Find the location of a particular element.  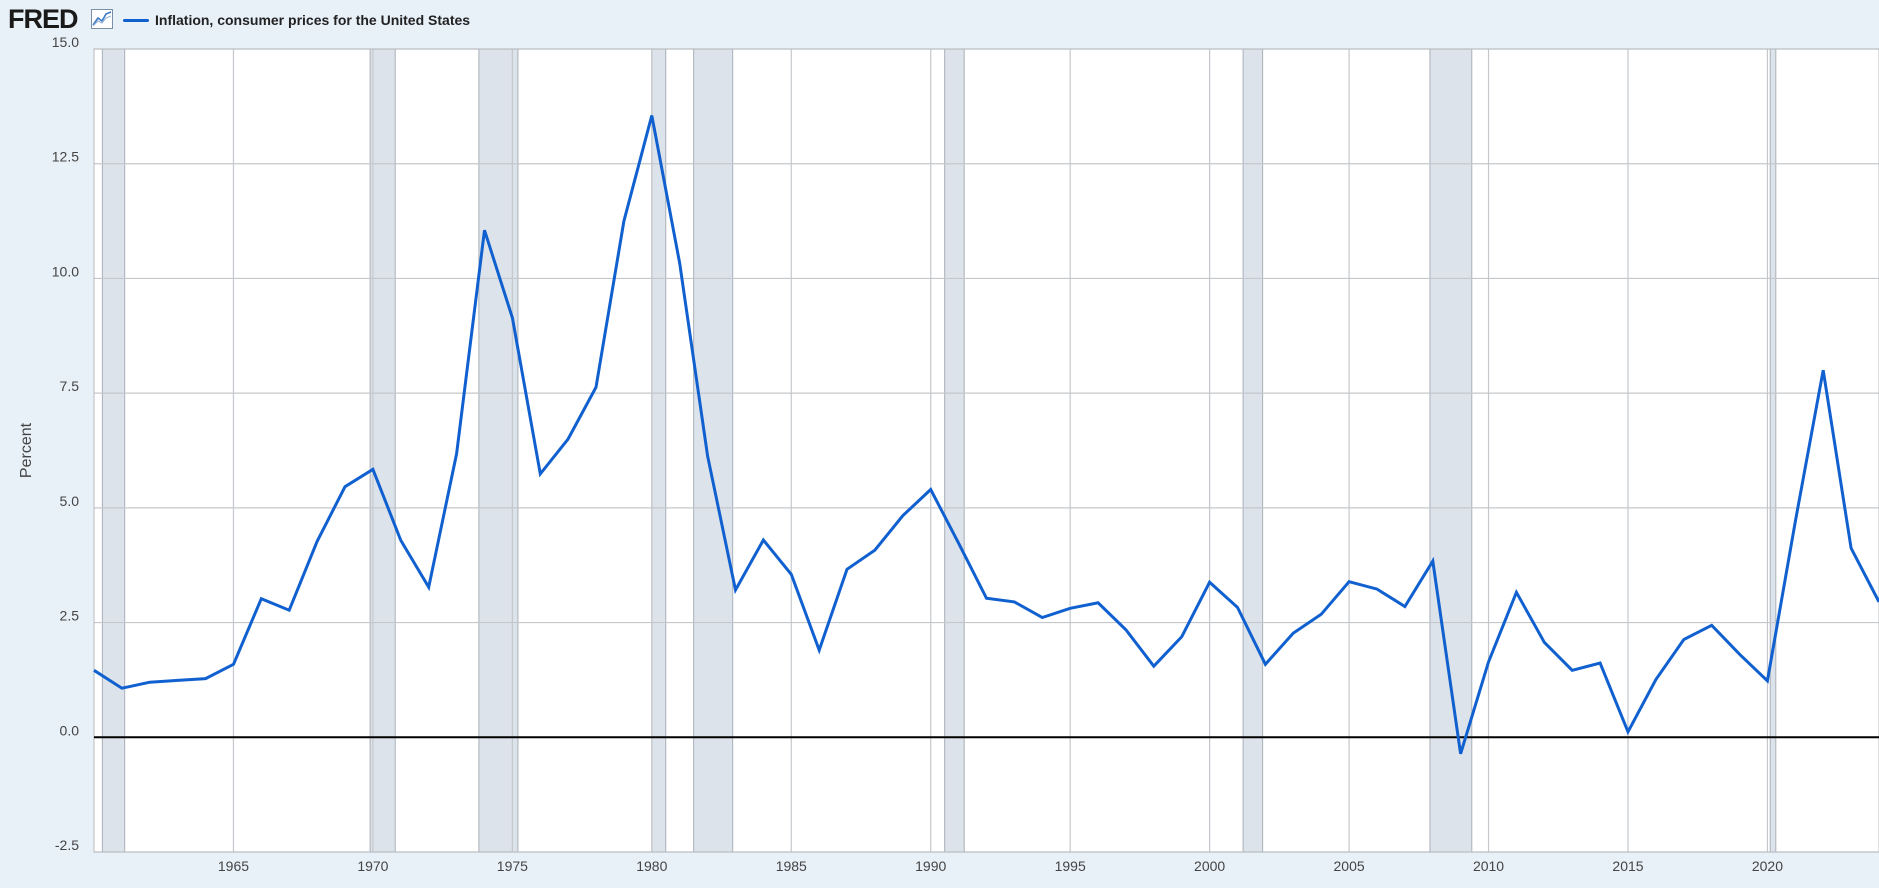

y-tick-label: 15.0 is located at coordinates (65, 42).